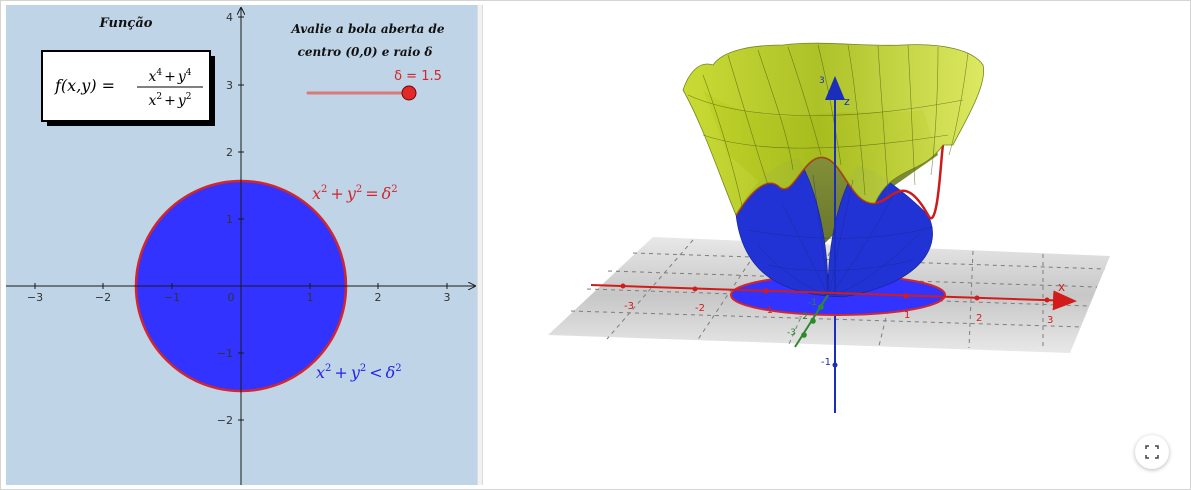  What do you see at coordinates (828, 127) in the screenshot?
I see `surface-mesh` at bounding box center [828, 127].